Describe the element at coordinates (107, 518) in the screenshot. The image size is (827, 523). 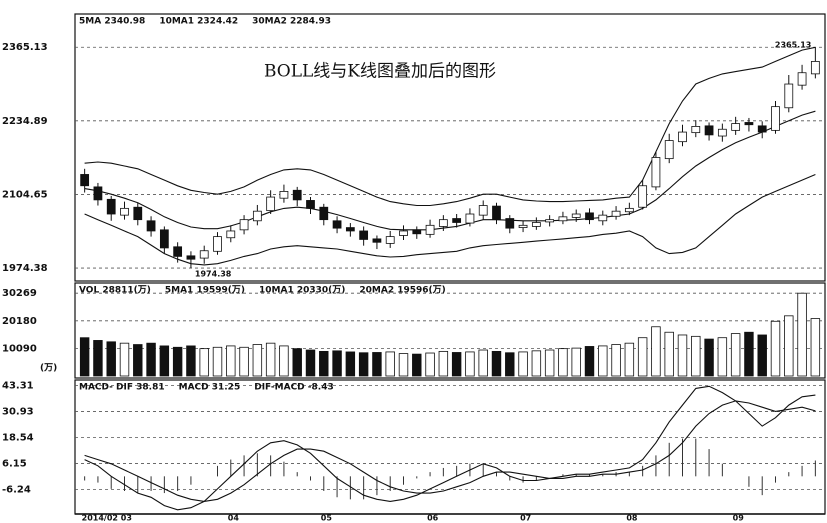
I see `x-tick-label: 2014/02 03` at that location.